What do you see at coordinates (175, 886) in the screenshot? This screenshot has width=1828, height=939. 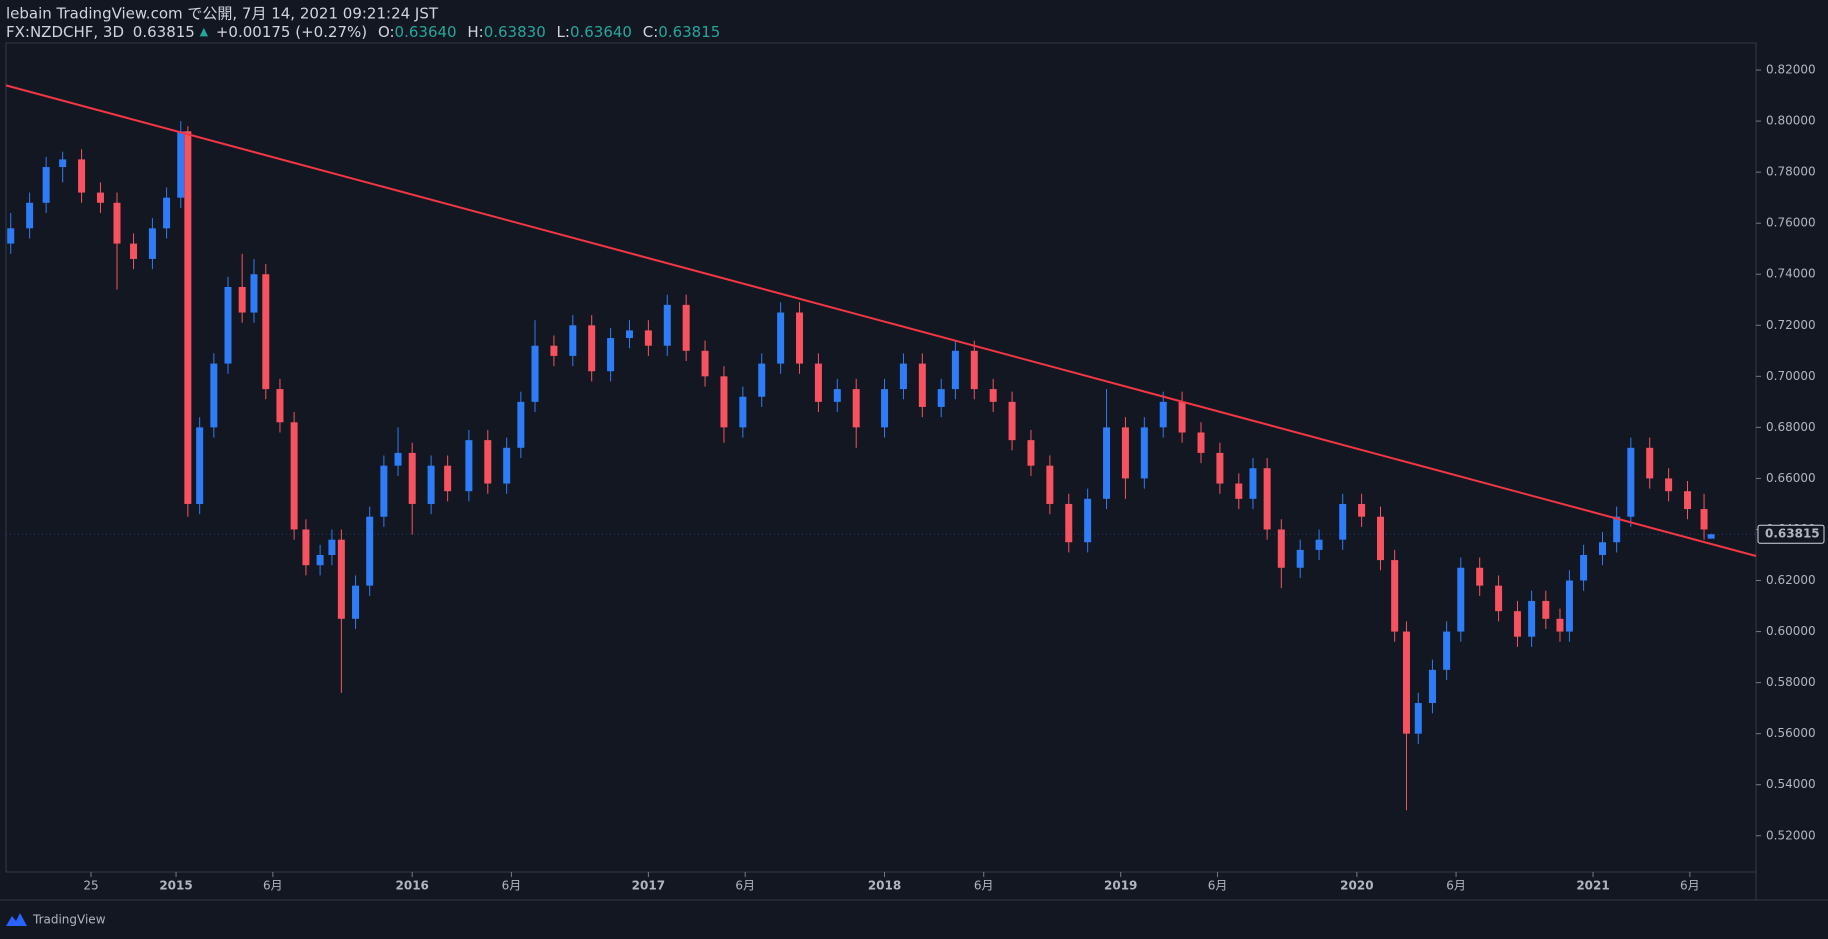 I see `x-tick-label: 2015` at bounding box center [175, 886].